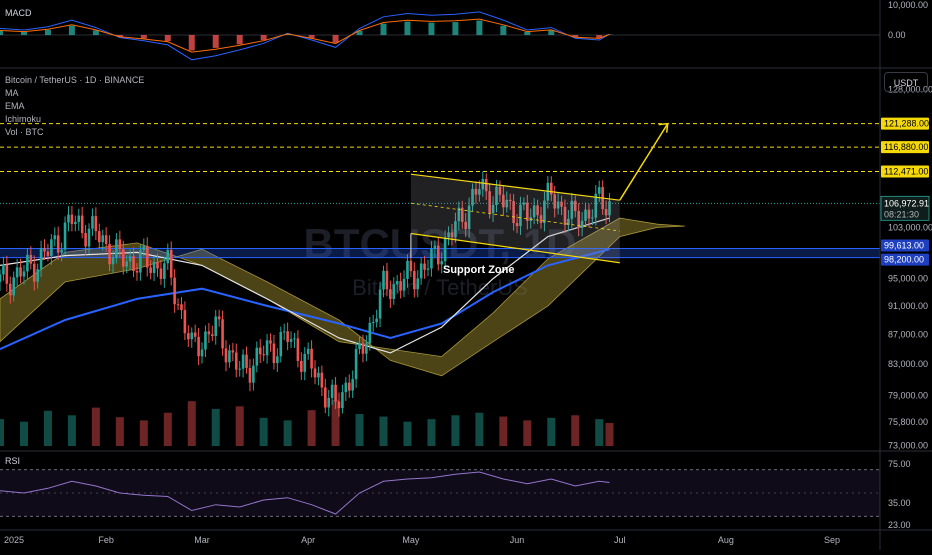 The height and width of the screenshot is (555, 932). What do you see at coordinates (908, 364) in the screenshot?
I see `price-tick-label: 83,000.00` at bounding box center [908, 364].